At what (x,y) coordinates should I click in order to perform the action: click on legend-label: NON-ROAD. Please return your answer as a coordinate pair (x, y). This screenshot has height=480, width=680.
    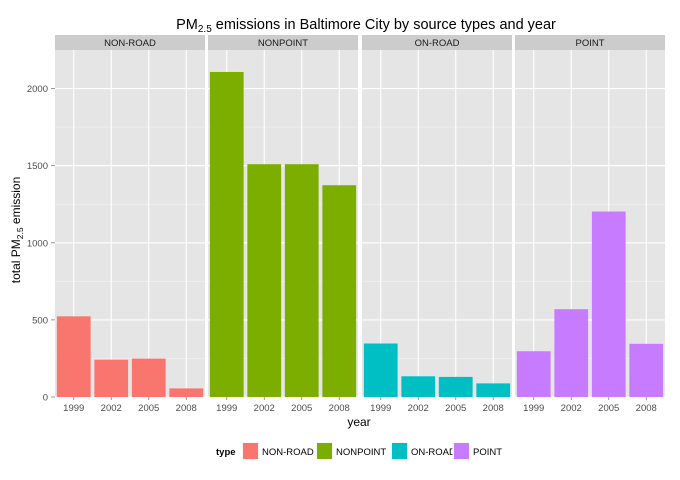
    Looking at the image, I should click on (288, 452).